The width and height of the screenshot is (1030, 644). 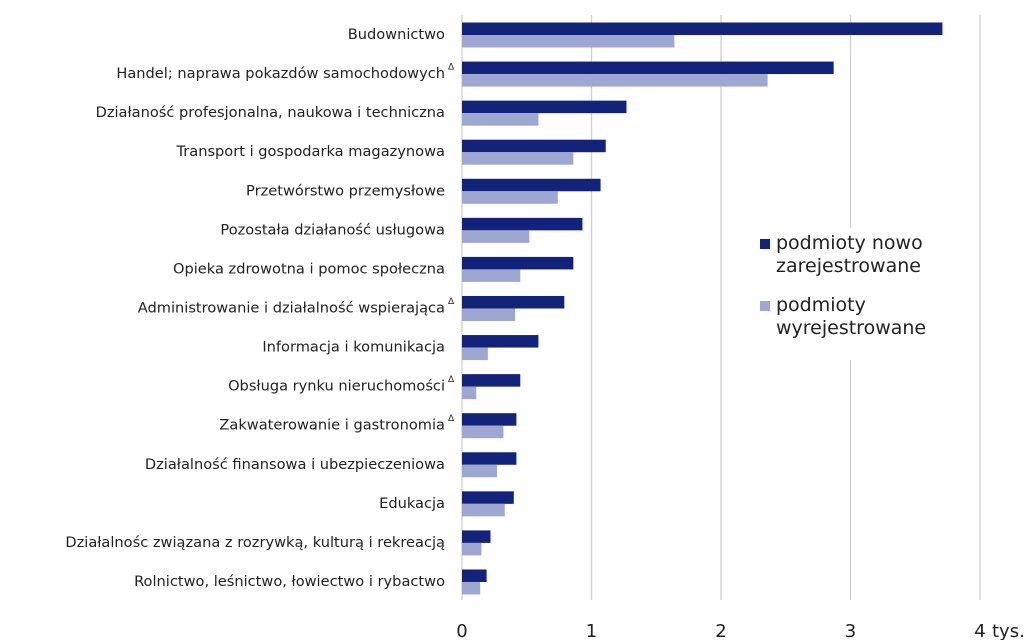 What do you see at coordinates (396, 34) in the screenshot?
I see `y-tick-label: Budownictwo` at bounding box center [396, 34].